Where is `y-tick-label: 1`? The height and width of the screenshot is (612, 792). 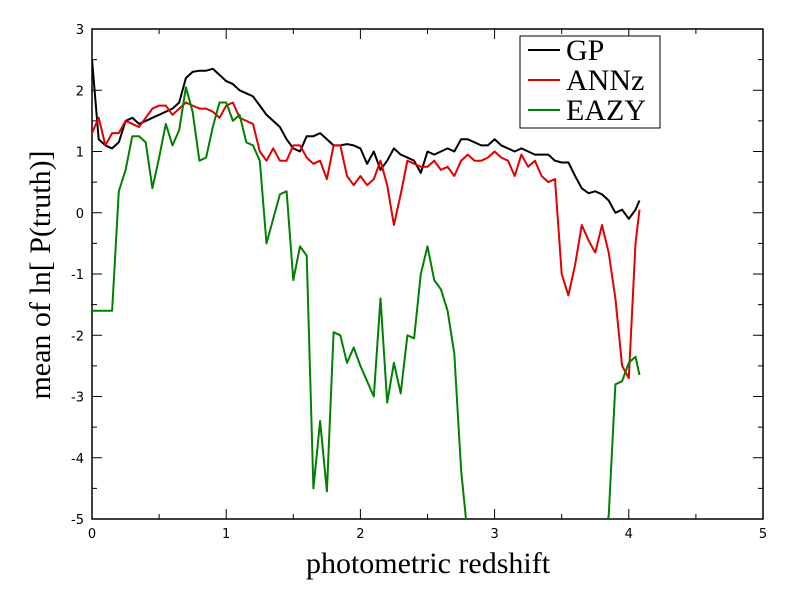
y-tick-label: 1 is located at coordinates (80, 153).